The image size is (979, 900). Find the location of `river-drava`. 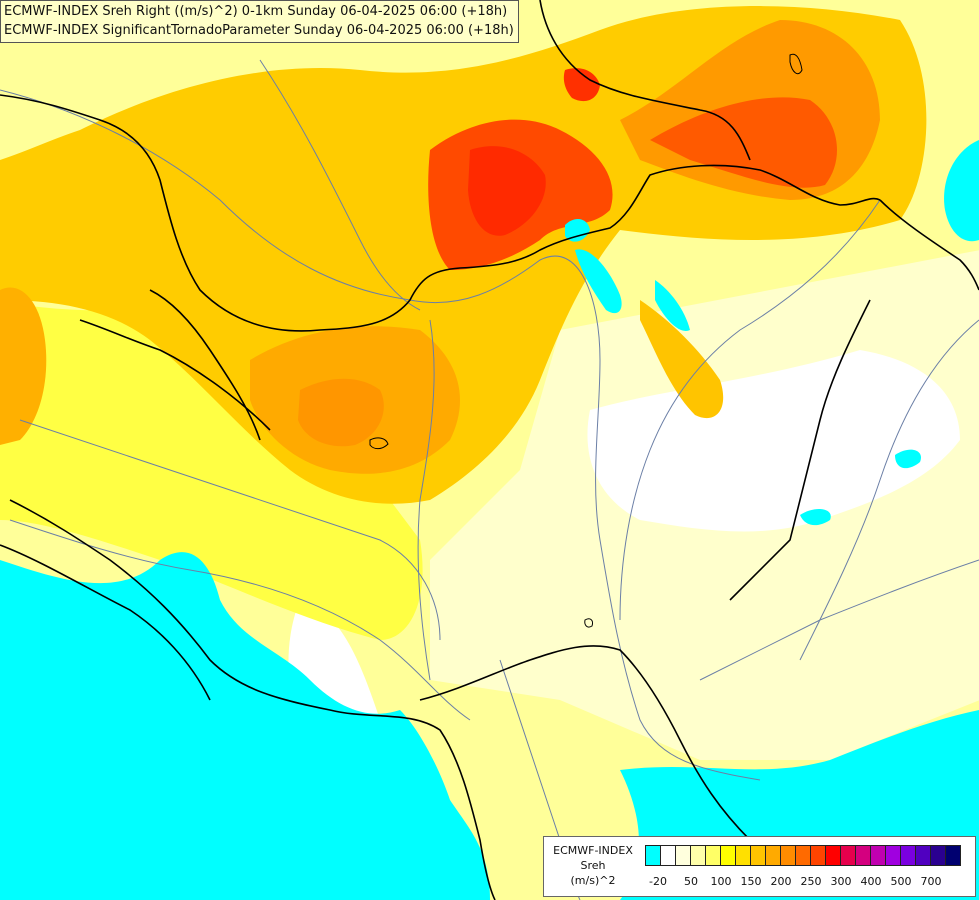

river-drava is located at coordinates (230, 530).